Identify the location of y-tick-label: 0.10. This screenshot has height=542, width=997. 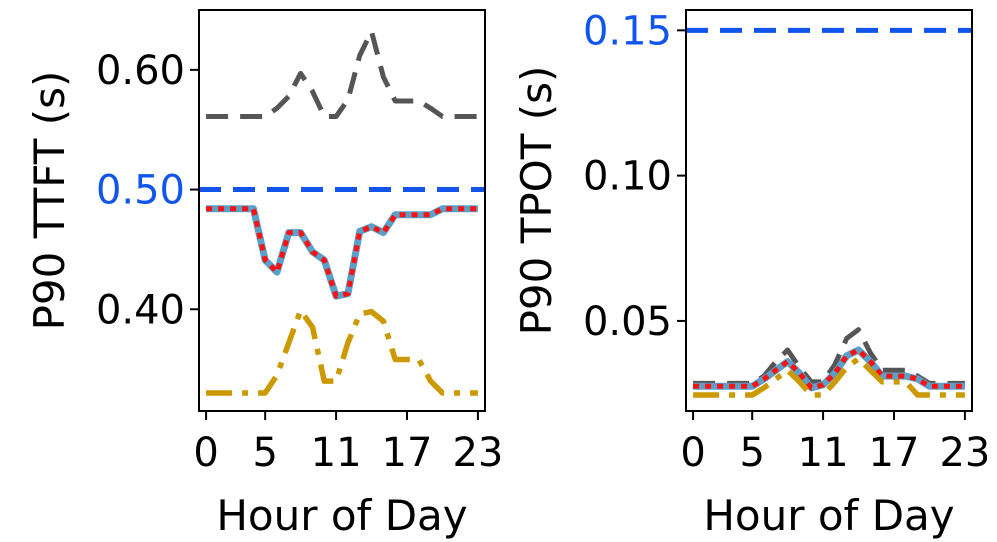
(627, 177).